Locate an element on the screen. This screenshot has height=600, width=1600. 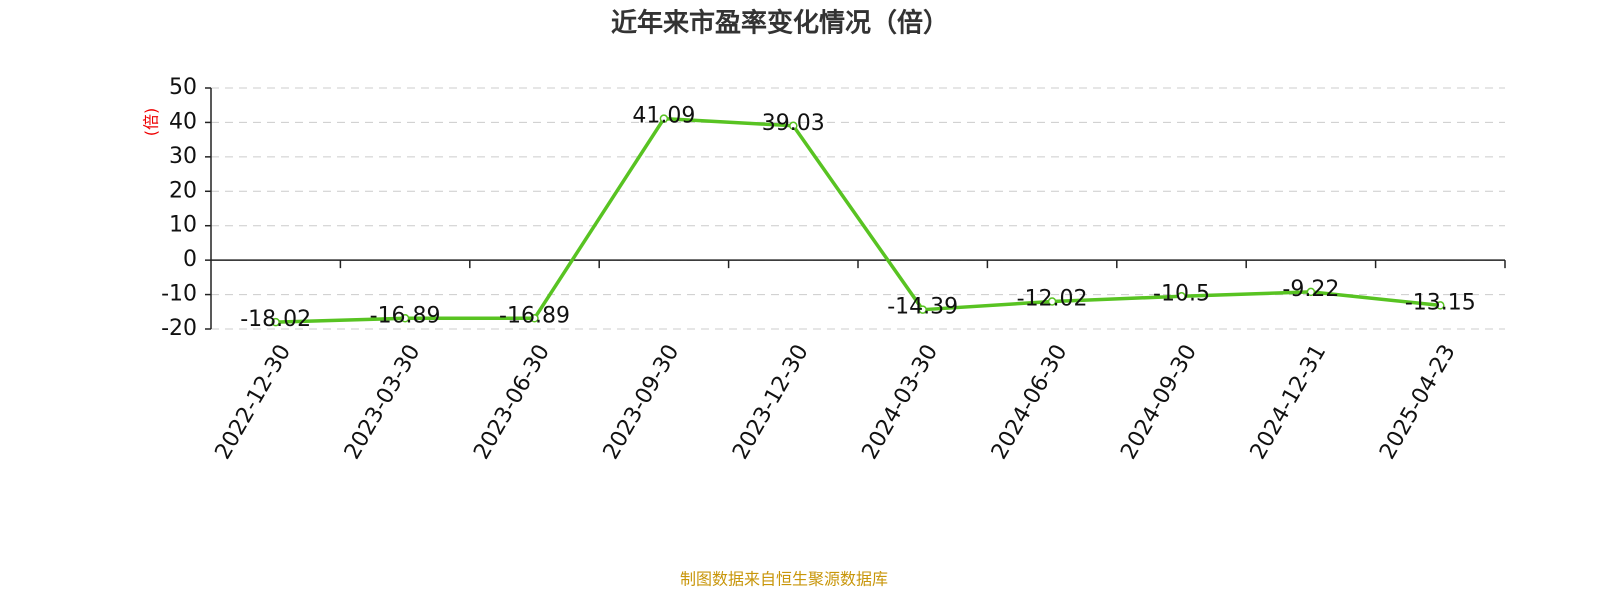
data-label: -13.15 is located at coordinates (1440, 302).